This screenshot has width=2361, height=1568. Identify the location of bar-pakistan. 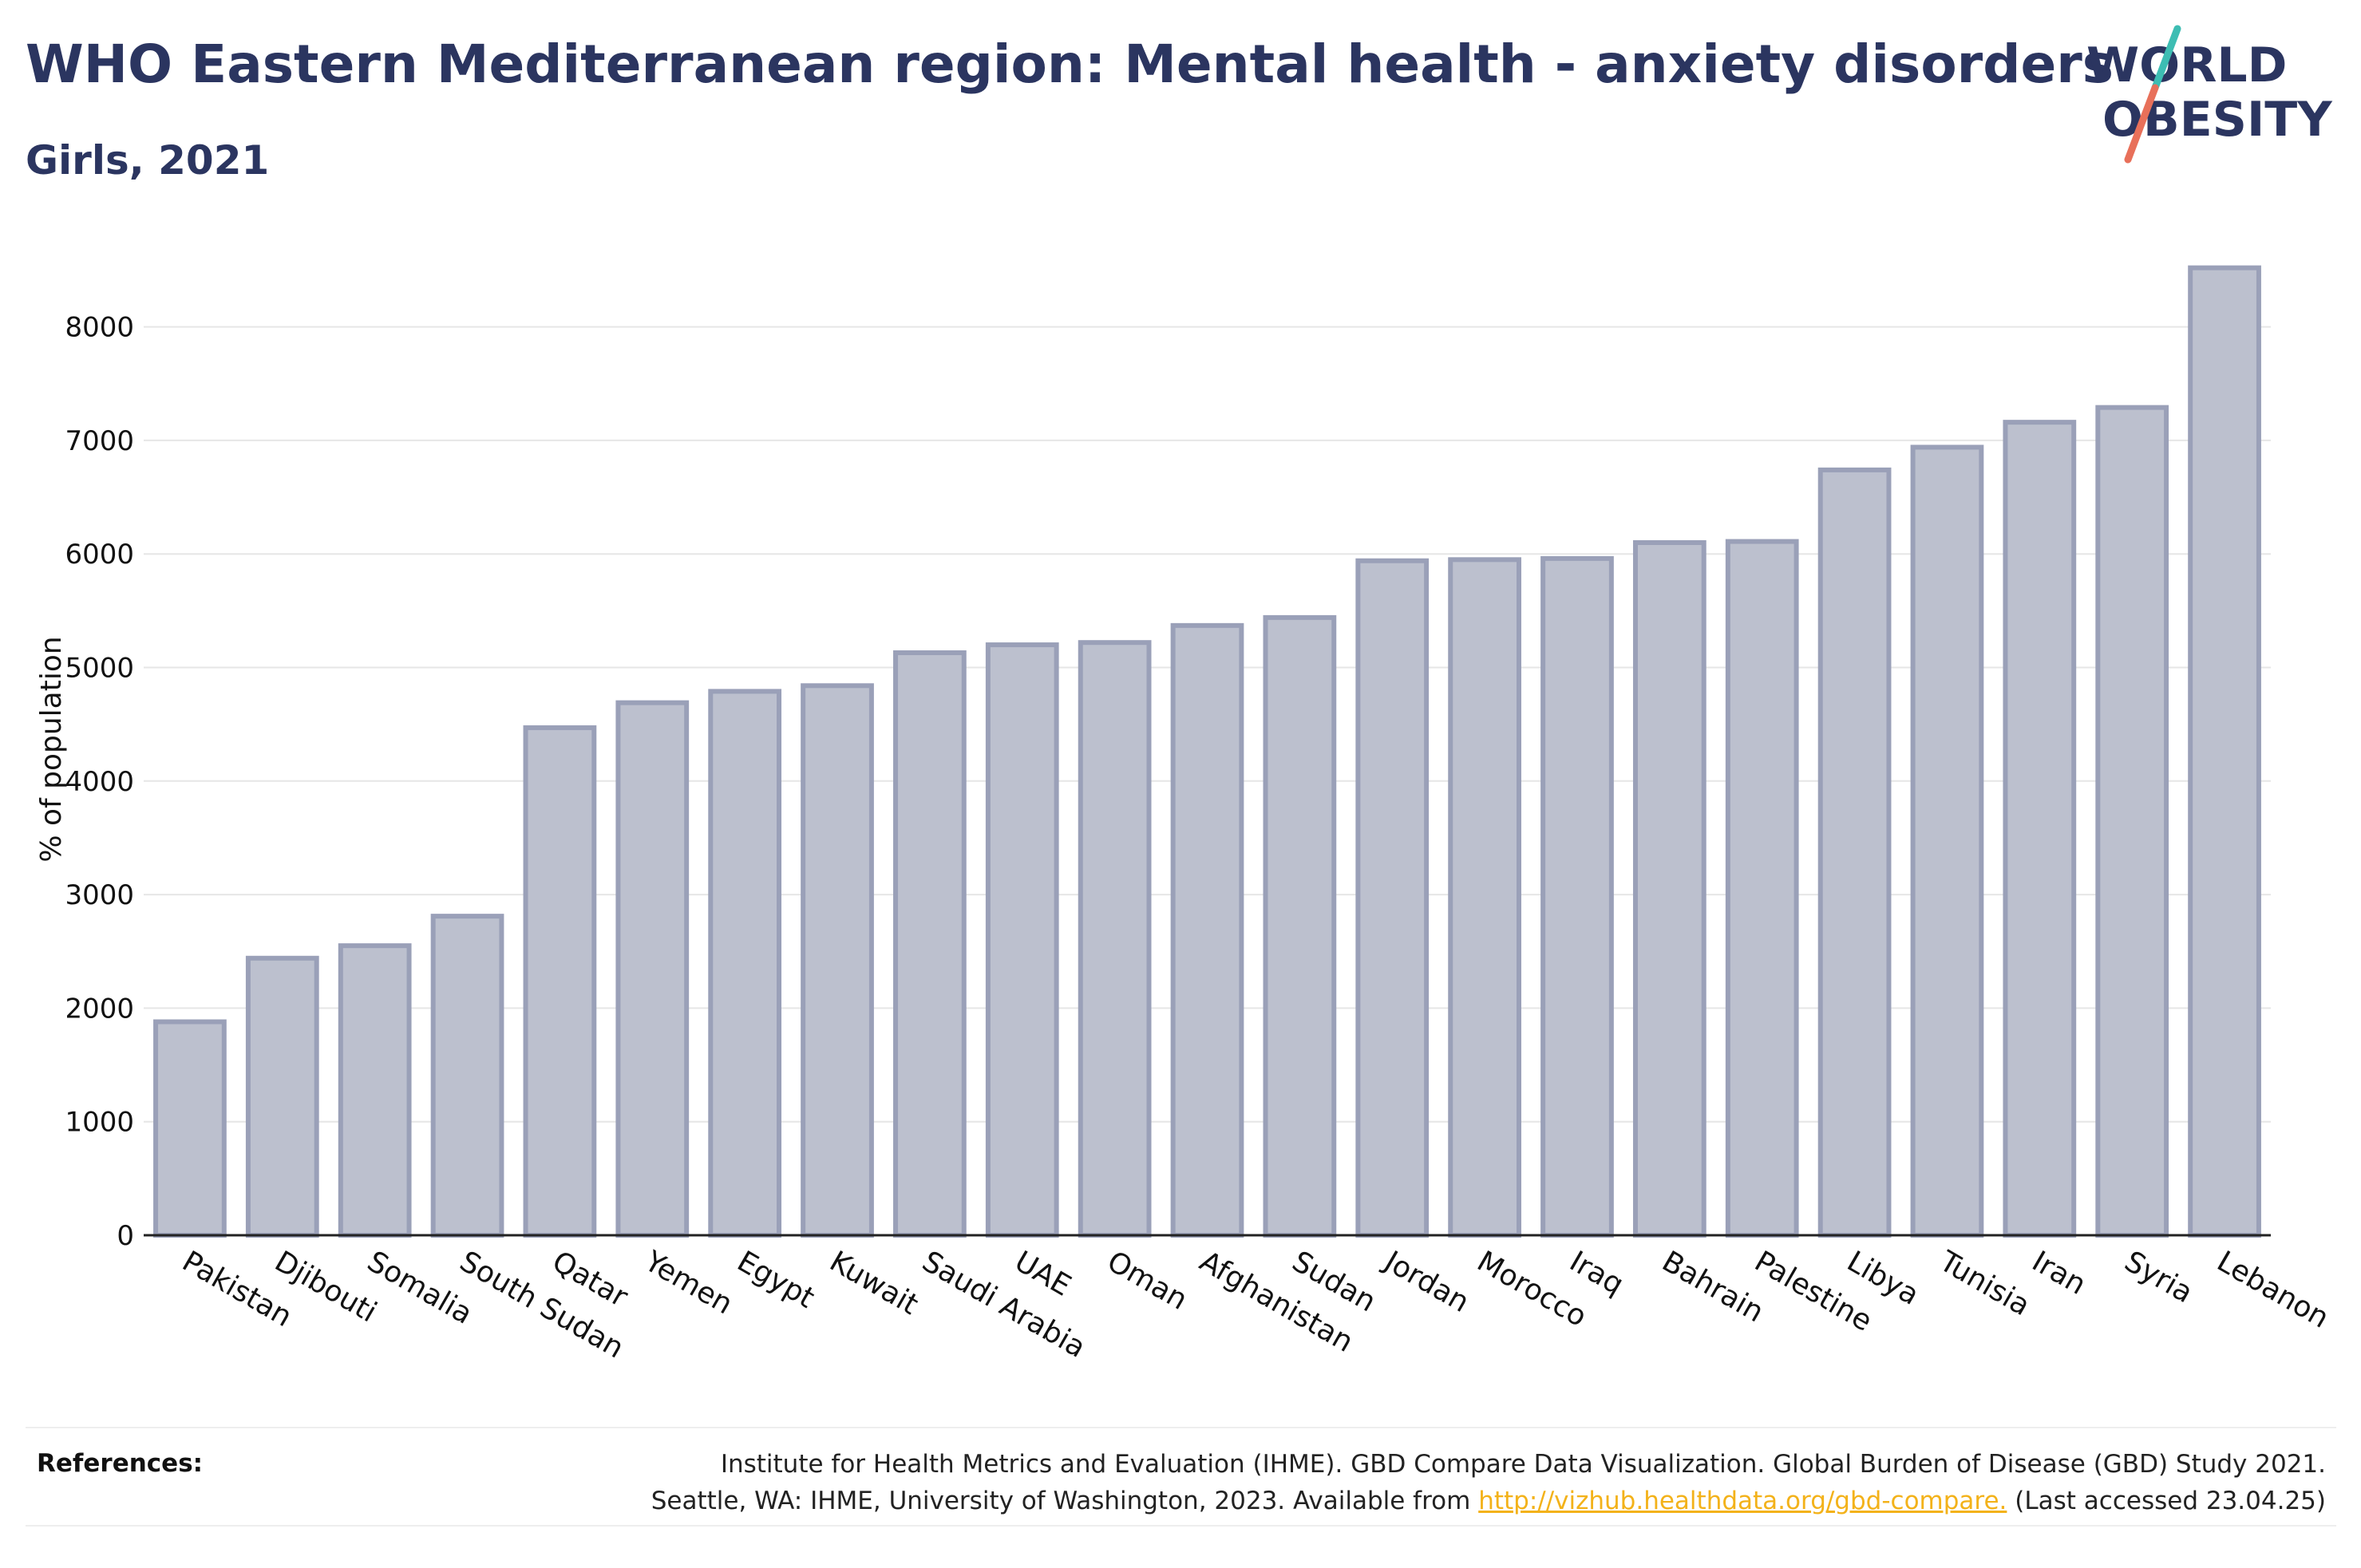
(190, 1128).